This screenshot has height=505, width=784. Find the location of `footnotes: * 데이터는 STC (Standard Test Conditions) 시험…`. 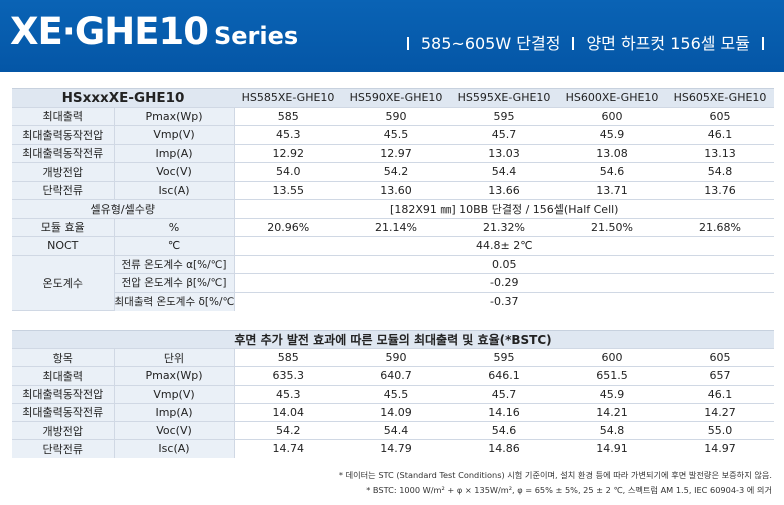

footnotes: * 데이터는 STC (Standard Test Conditions) 시험… is located at coordinates (555, 483).